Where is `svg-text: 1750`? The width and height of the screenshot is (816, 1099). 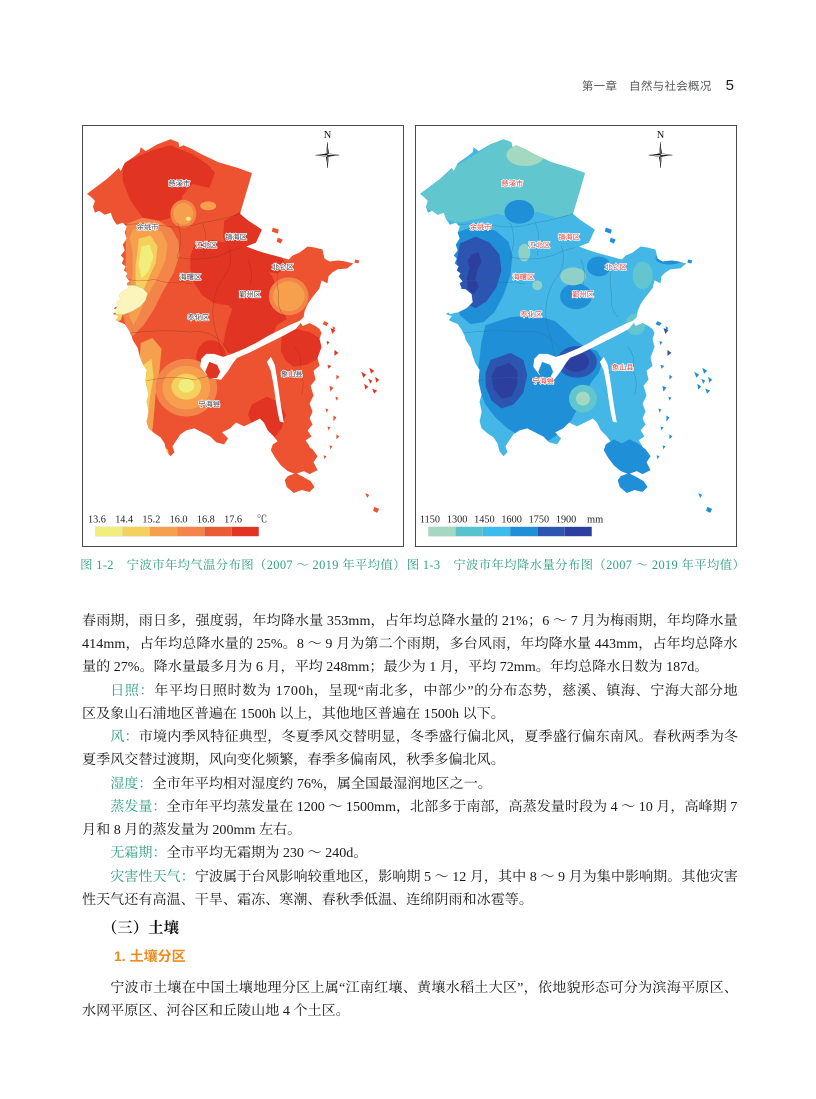
svg-text: 1750 is located at coordinates (538, 519).